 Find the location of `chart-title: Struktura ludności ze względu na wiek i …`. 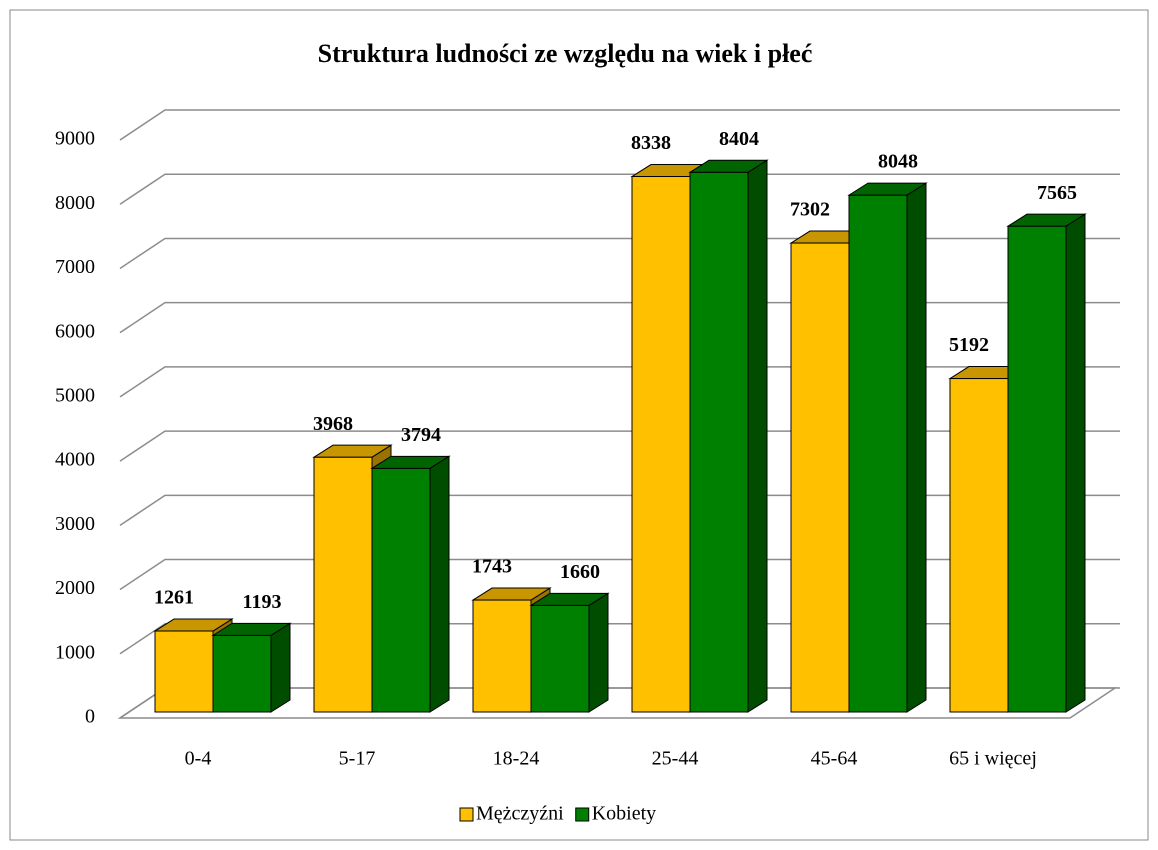

chart-title: Struktura ludności ze względu na wiek i … is located at coordinates (565, 53).